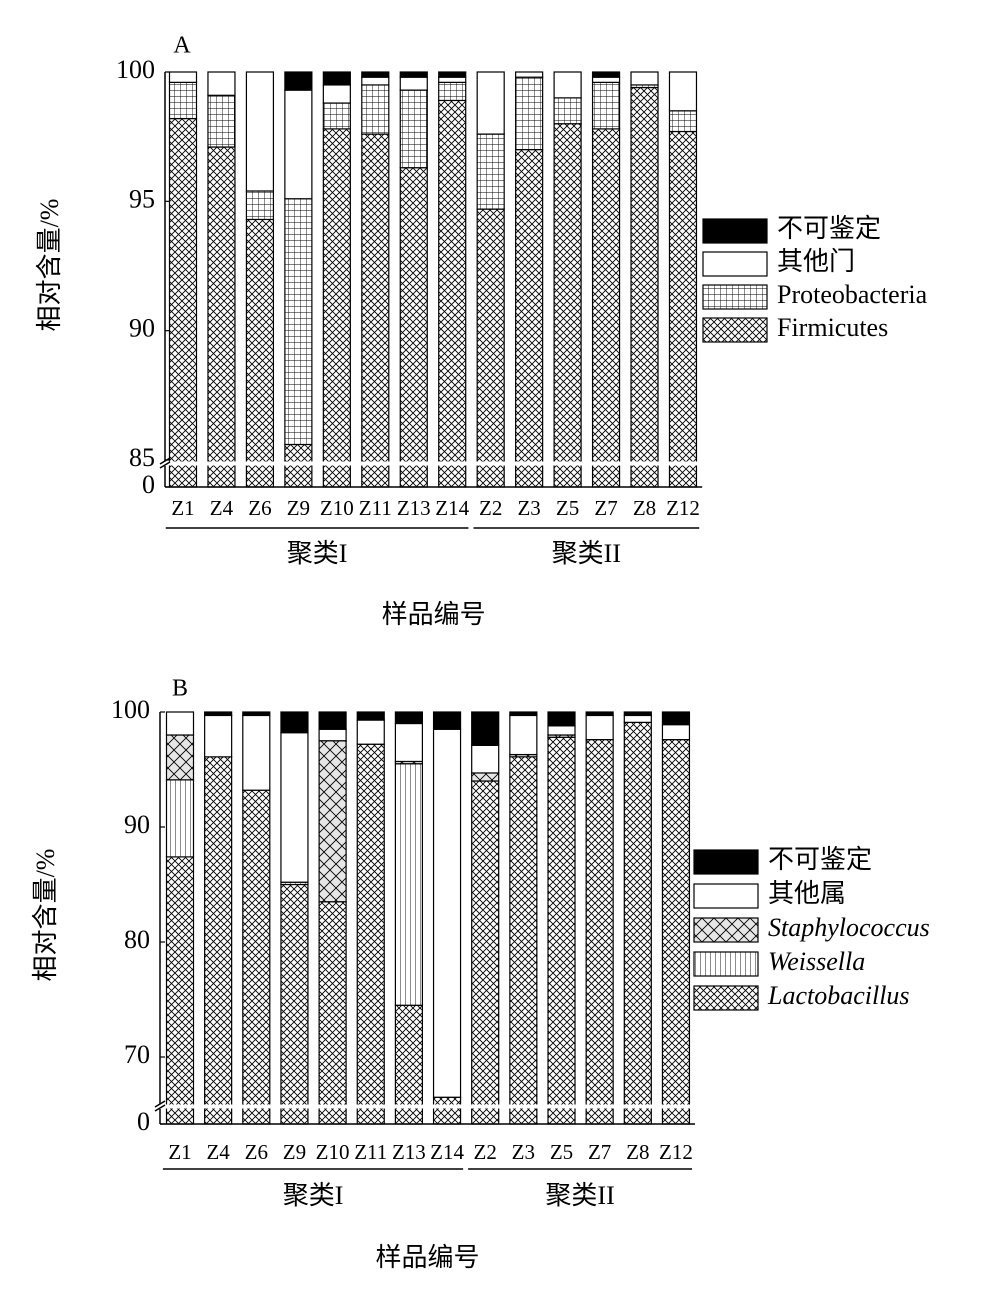 The width and height of the screenshot is (1006, 1302). What do you see at coordinates (644, 508) in the screenshot?
I see `x-tick-label: Z8` at bounding box center [644, 508].